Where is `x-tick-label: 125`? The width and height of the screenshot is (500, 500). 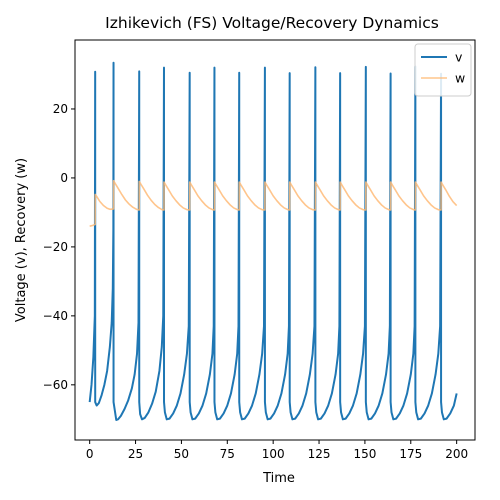
x-tick-label: 125 is located at coordinates (319, 454).